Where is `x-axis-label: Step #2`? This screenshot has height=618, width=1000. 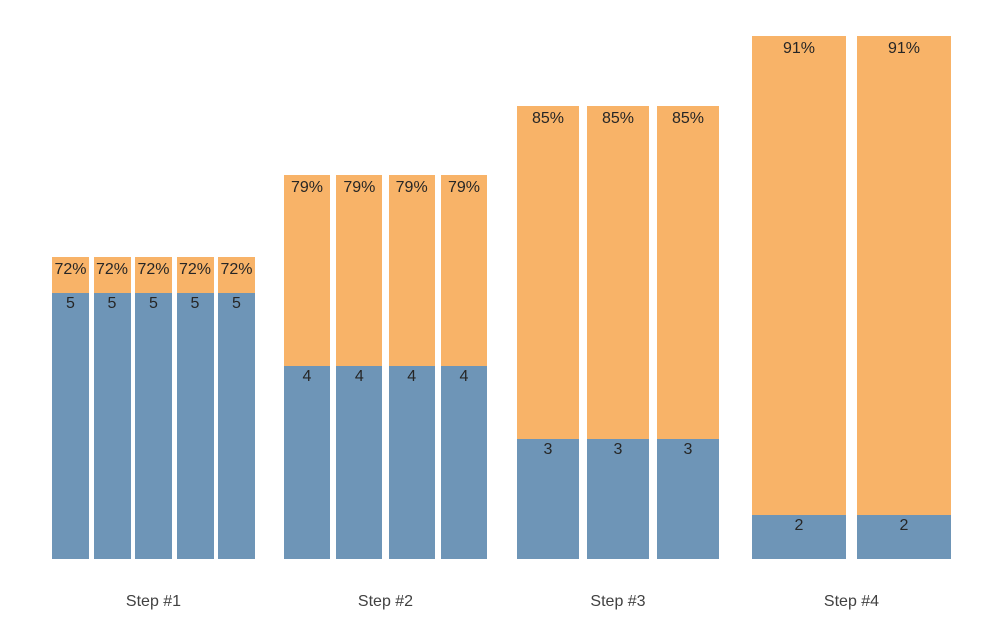 x-axis-label: Step #2 is located at coordinates (385, 601).